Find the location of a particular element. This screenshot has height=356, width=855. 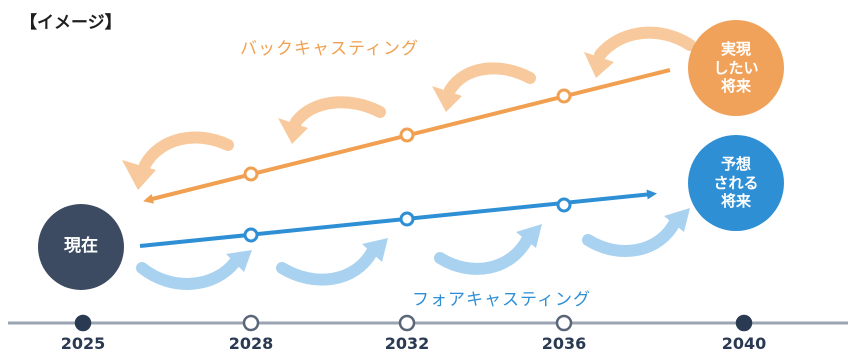

backcasting-points is located at coordinates (407, 135).